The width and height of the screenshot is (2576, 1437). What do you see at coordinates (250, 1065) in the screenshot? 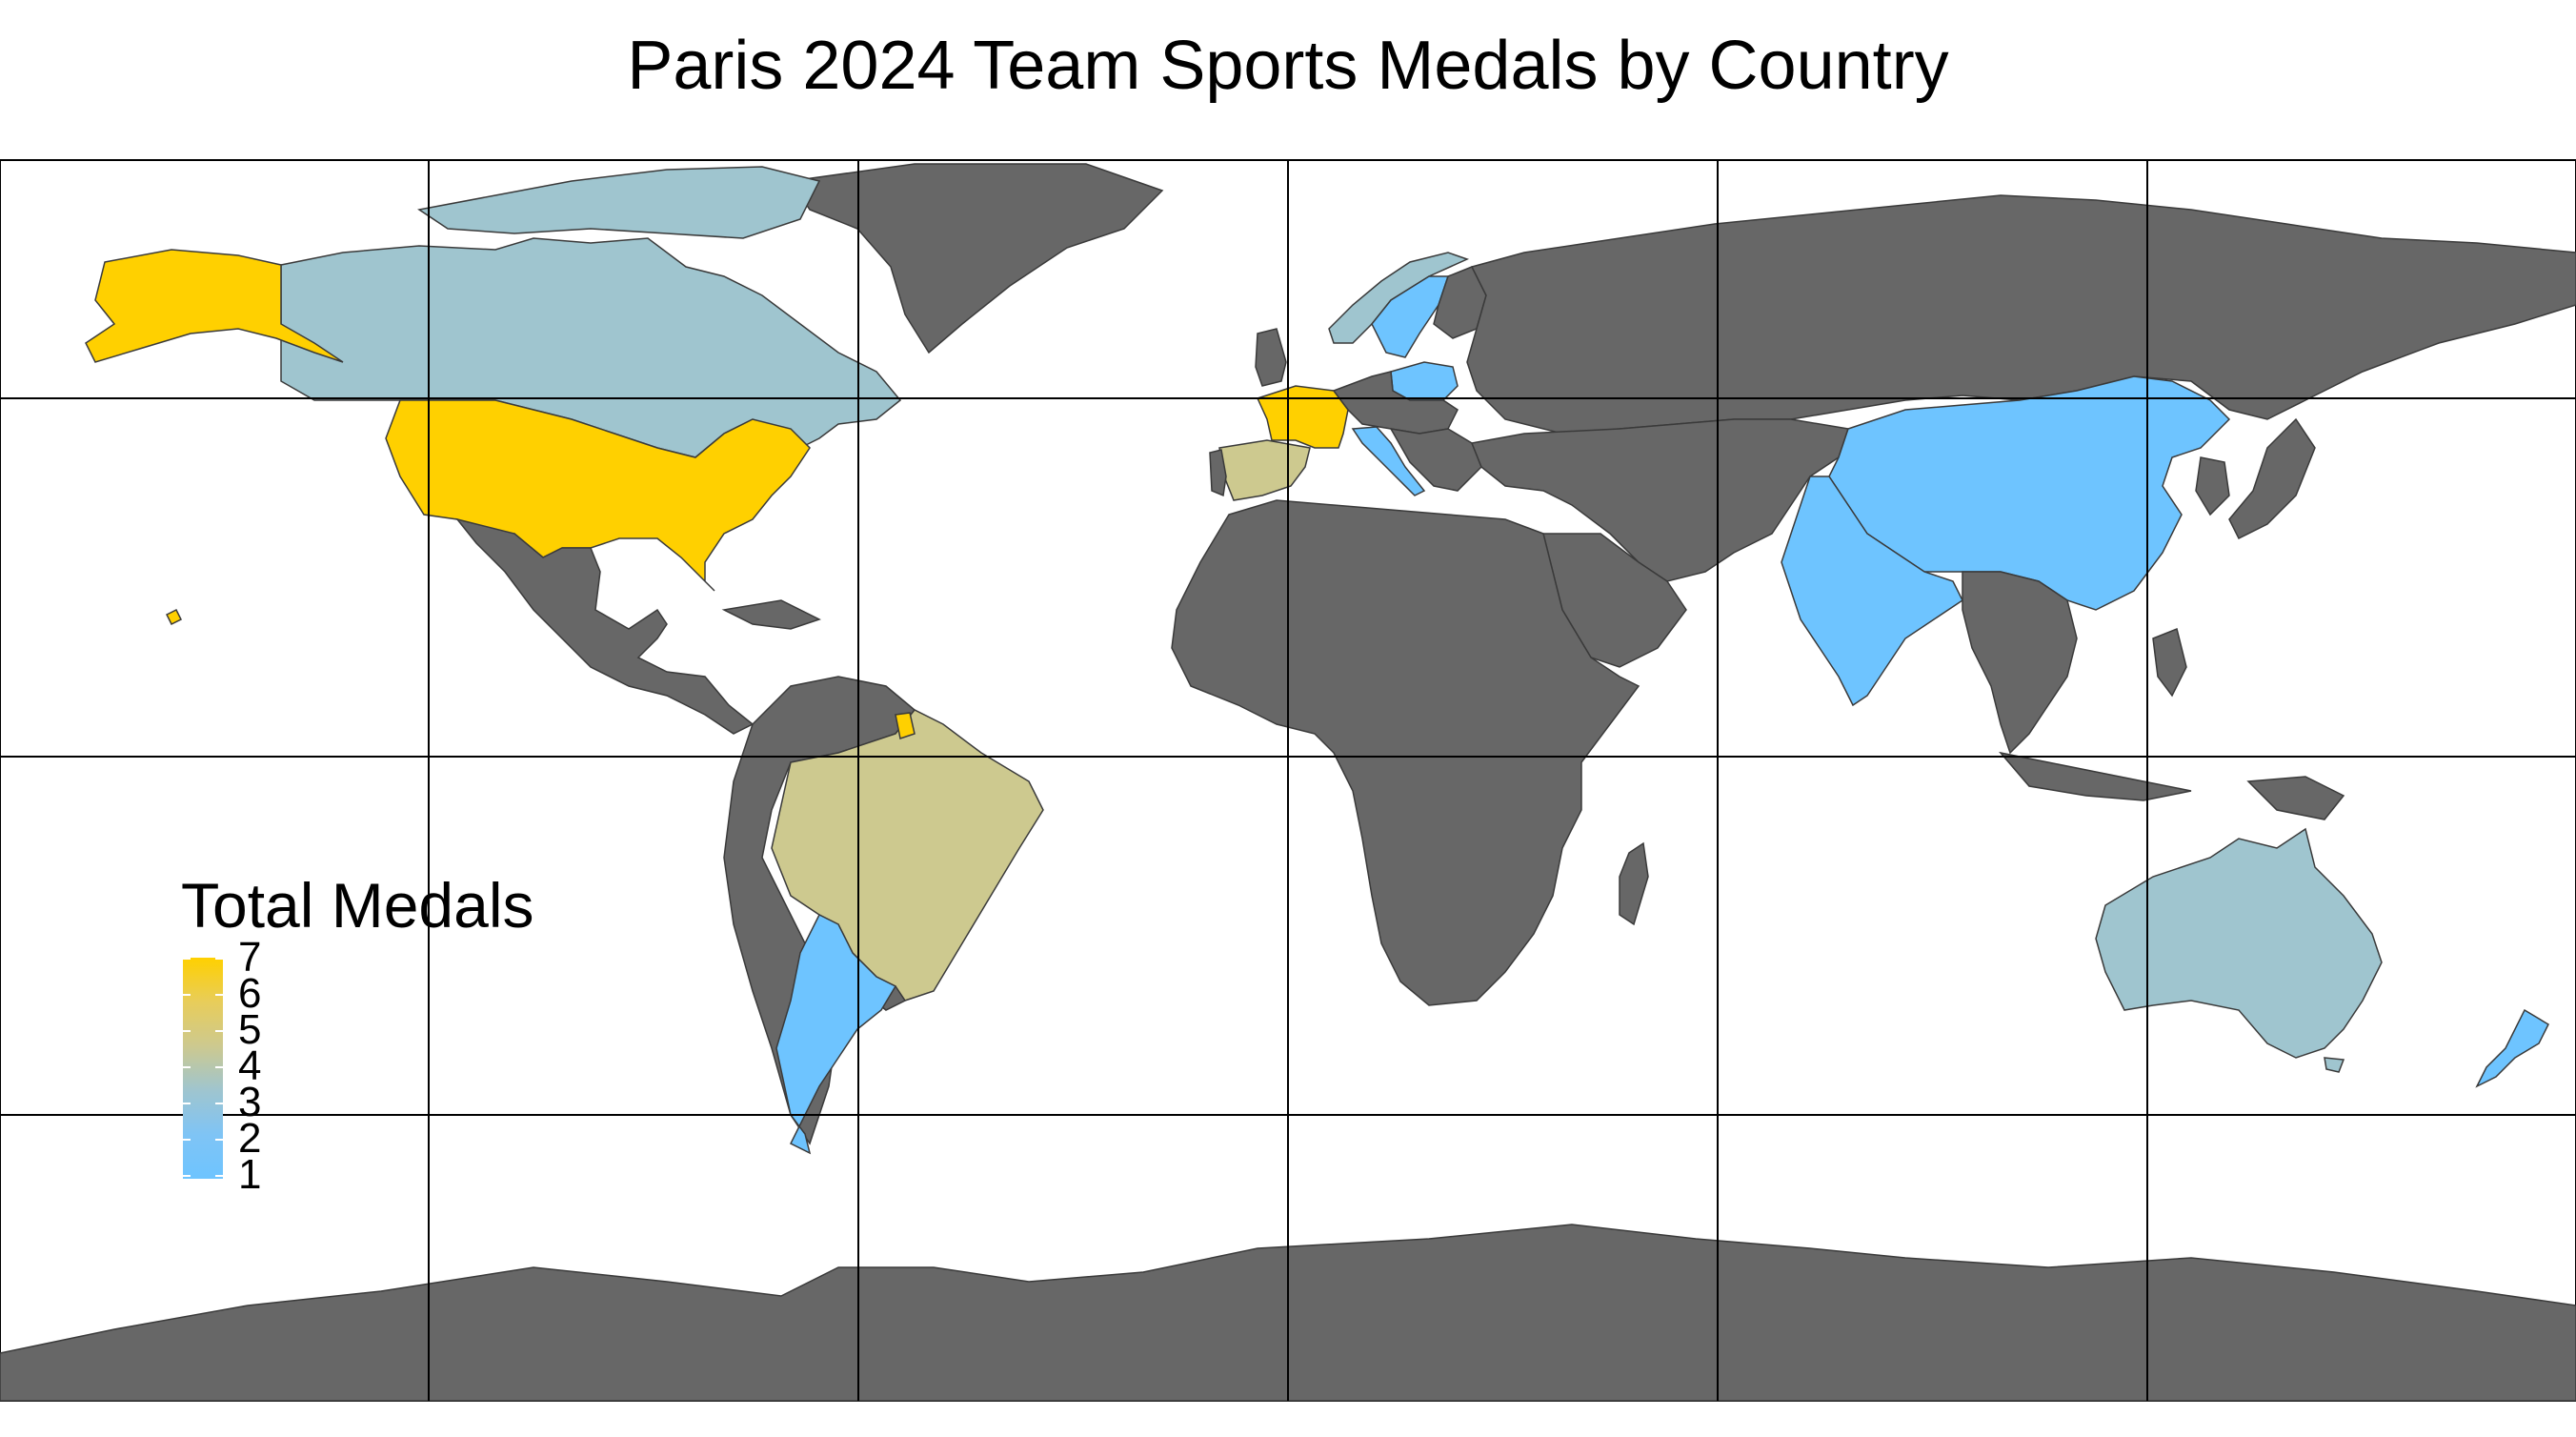
I see `legend-label-4: 4` at bounding box center [250, 1065].